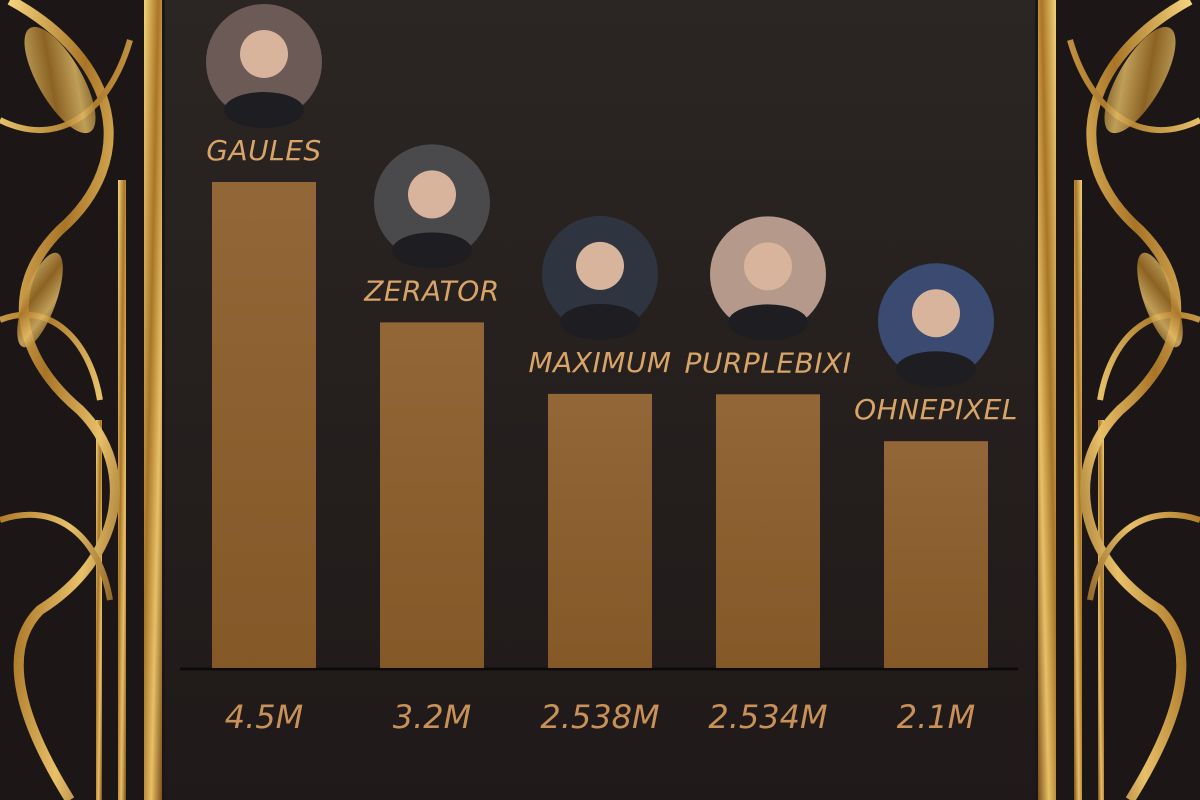  What do you see at coordinates (936, 717) in the screenshot?
I see `value-label: 2.1M` at bounding box center [936, 717].